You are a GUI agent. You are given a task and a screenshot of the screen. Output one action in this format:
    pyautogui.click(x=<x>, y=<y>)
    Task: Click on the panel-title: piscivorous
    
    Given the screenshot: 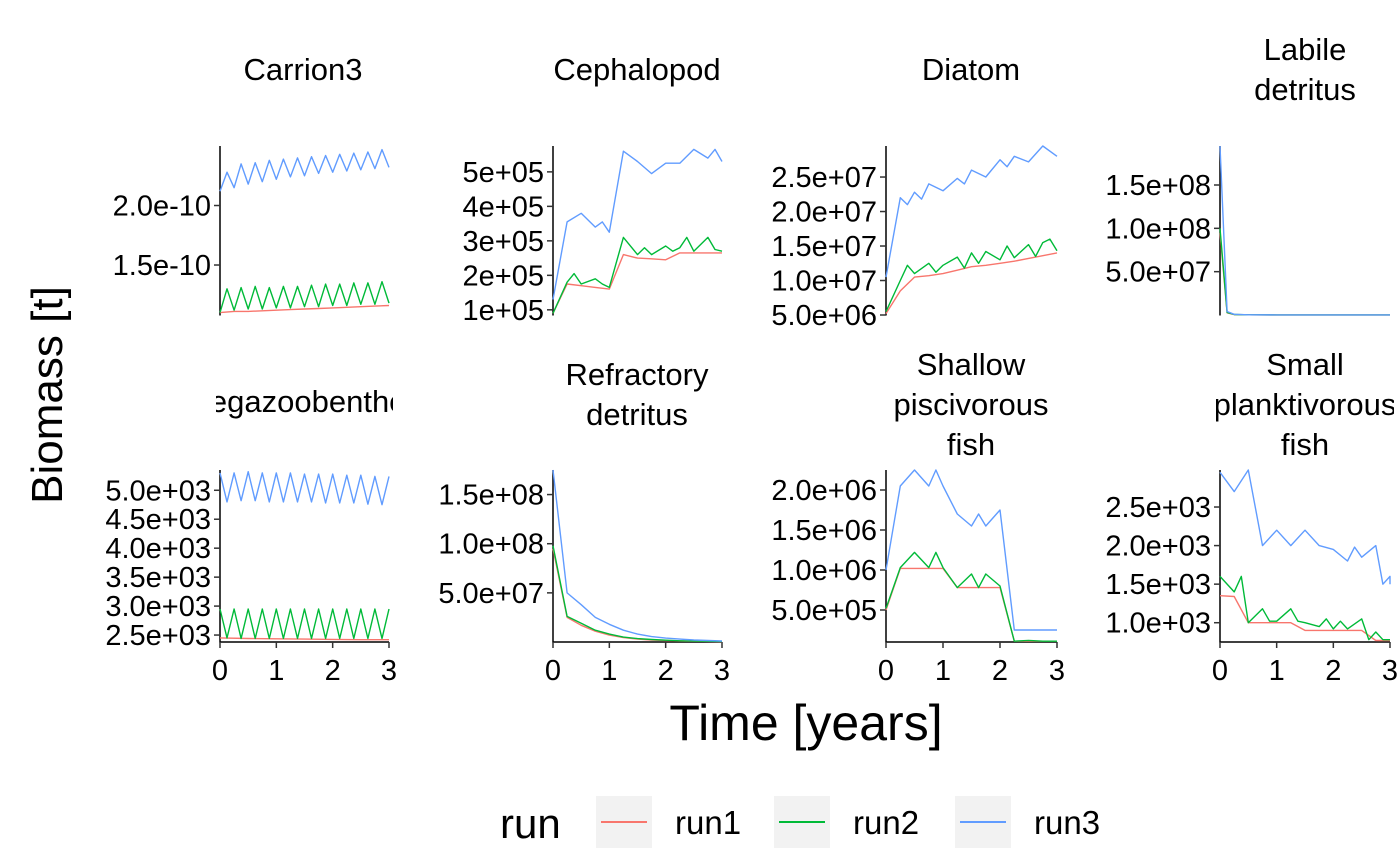 What is the action you would take?
    pyautogui.click(x=970, y=404)
    